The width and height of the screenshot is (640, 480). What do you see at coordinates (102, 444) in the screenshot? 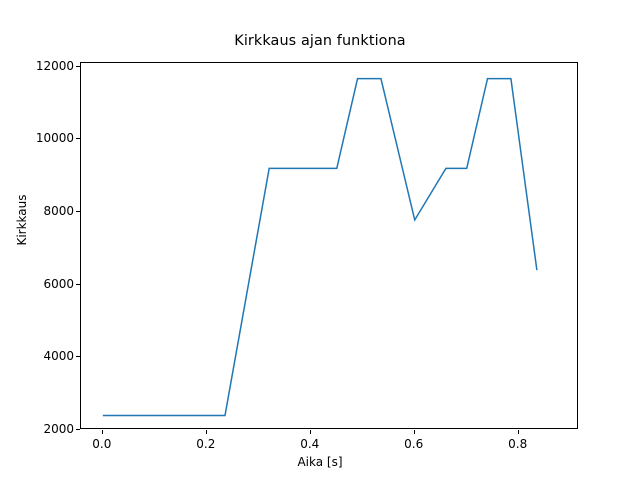
I see `x-tick-label: 0.0` at bounding box center [102, 444].